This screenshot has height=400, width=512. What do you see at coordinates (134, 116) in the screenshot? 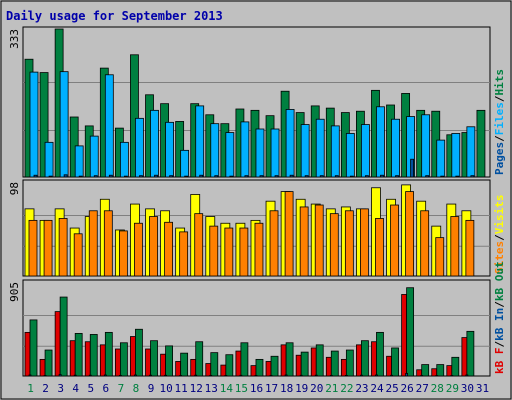
I see `hits-bar` at bounding box center [134, 116].